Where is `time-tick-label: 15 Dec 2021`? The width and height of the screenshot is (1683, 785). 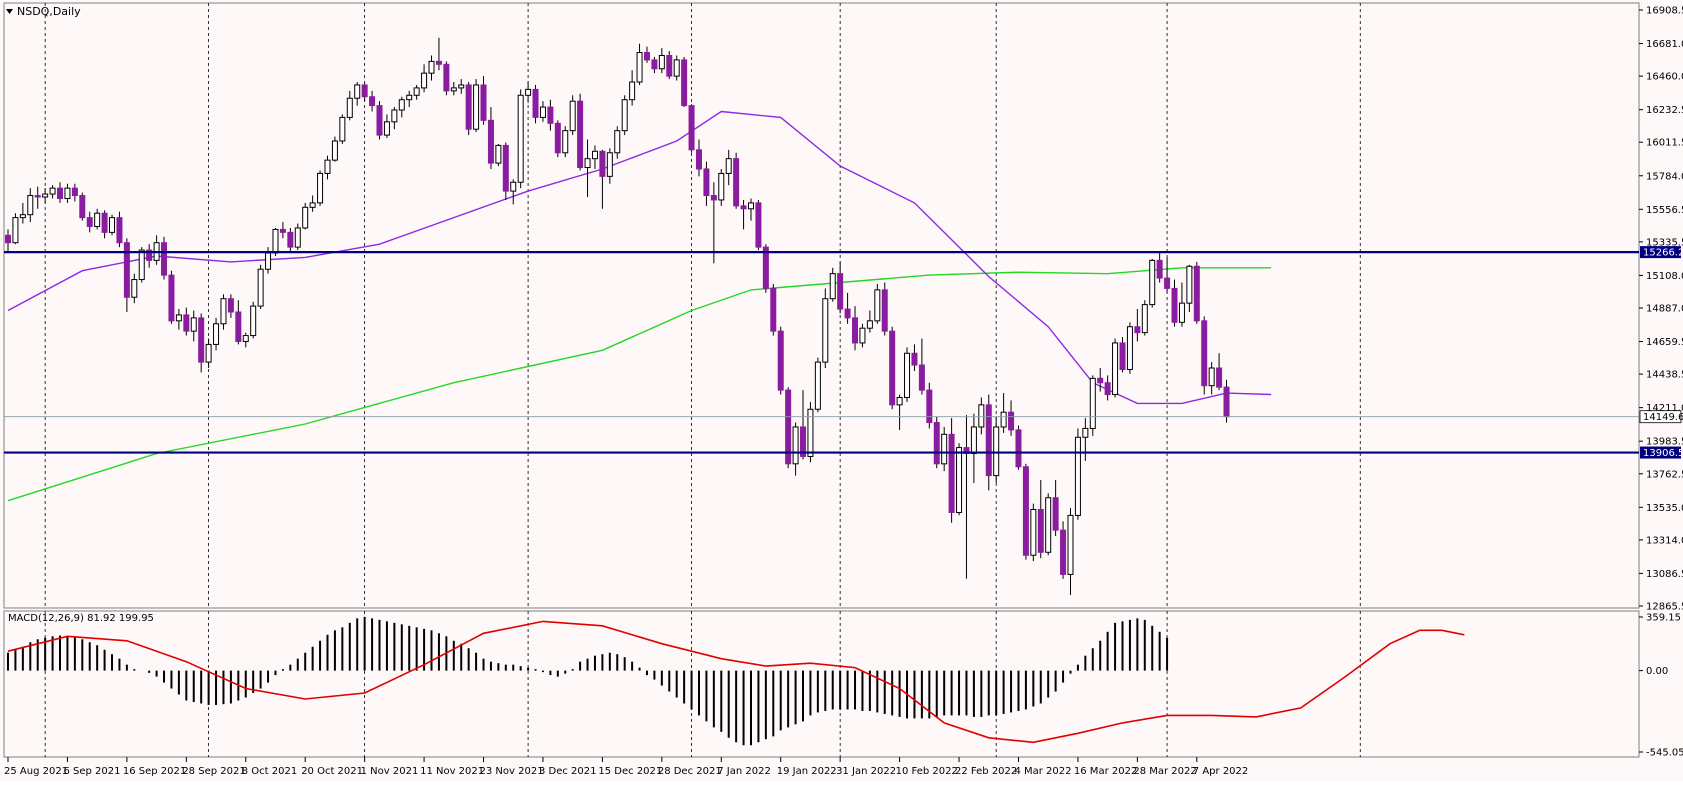
time-tick-label: 15 Dec 2021 is located at coordinates (630, 771).